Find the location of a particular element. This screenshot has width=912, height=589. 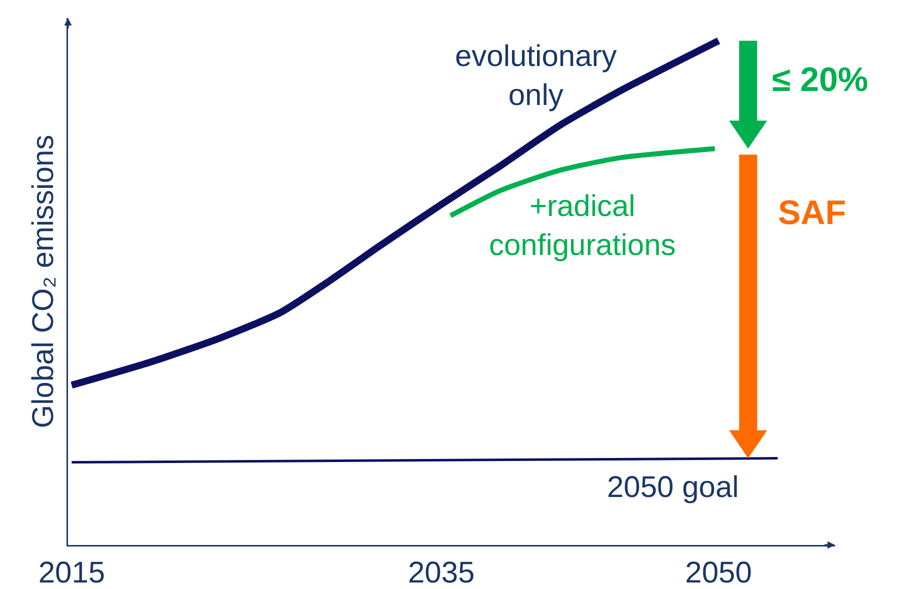

y-axis-title: Global CO₂ emissions is located at coordinates (43, 281).